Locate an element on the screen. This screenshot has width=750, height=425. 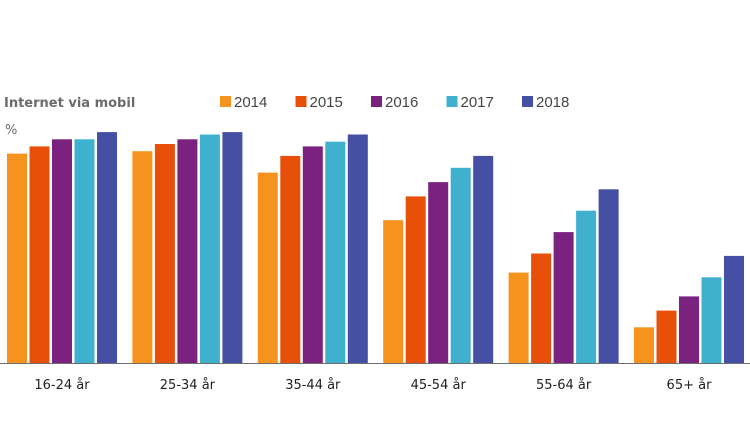
legend-swatch-2014 is located at coordinates (225, 101).